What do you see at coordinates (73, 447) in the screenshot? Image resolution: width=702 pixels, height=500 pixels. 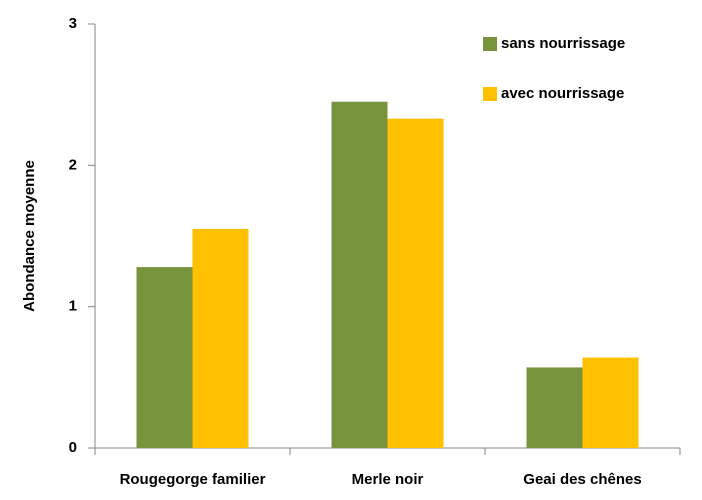 I see `y-tick-label: 0` at bounding box center [73, 447].